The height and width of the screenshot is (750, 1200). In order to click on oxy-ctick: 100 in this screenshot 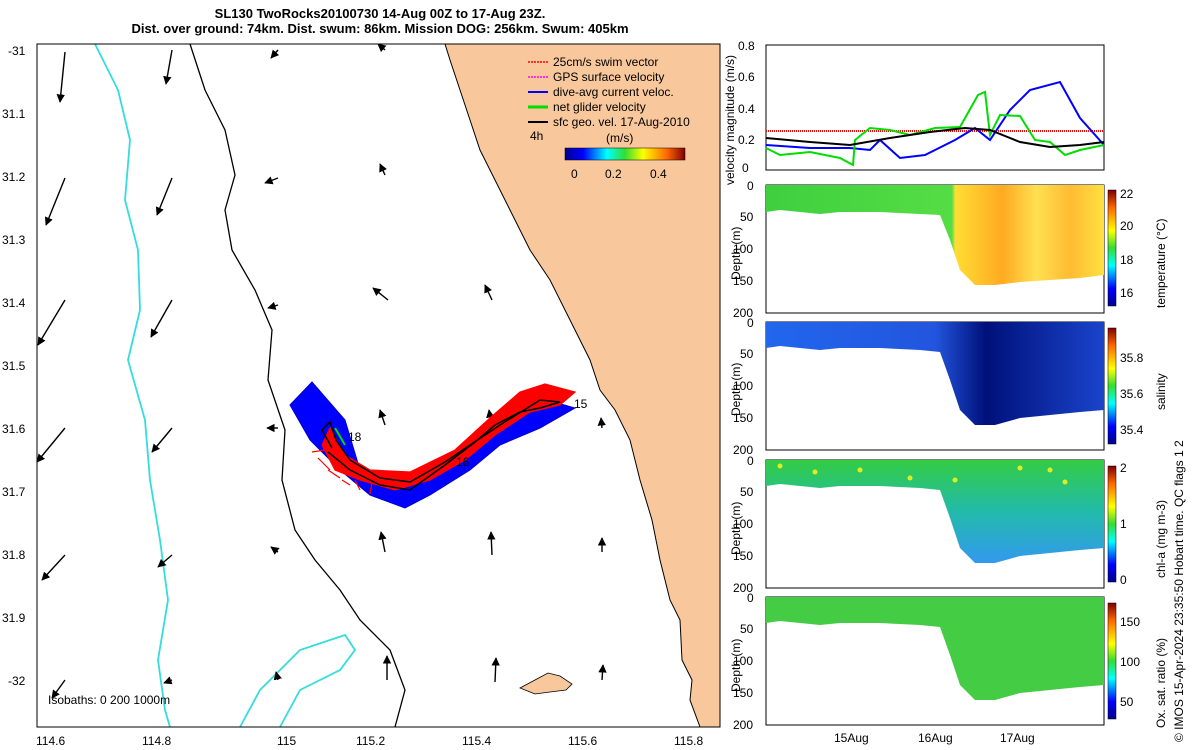, I will do `click(1130, 662)`.